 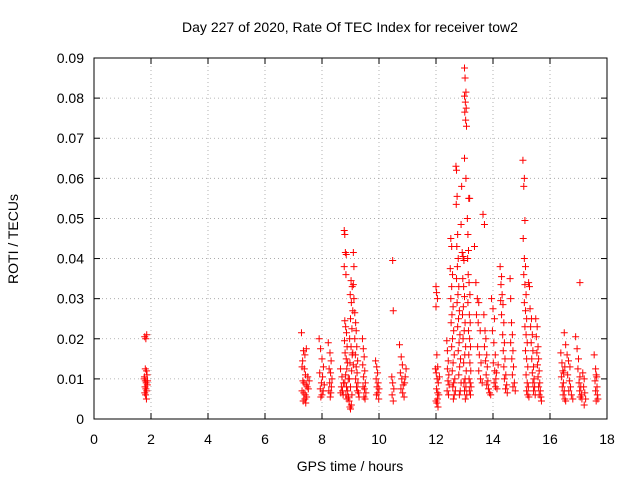 What do you see at coordinates (352, 439) in the screenshot?
I see `x-tick-labels: 0 2 4 6 8 10 12 14 16 18` at bounding box center [352, 439].